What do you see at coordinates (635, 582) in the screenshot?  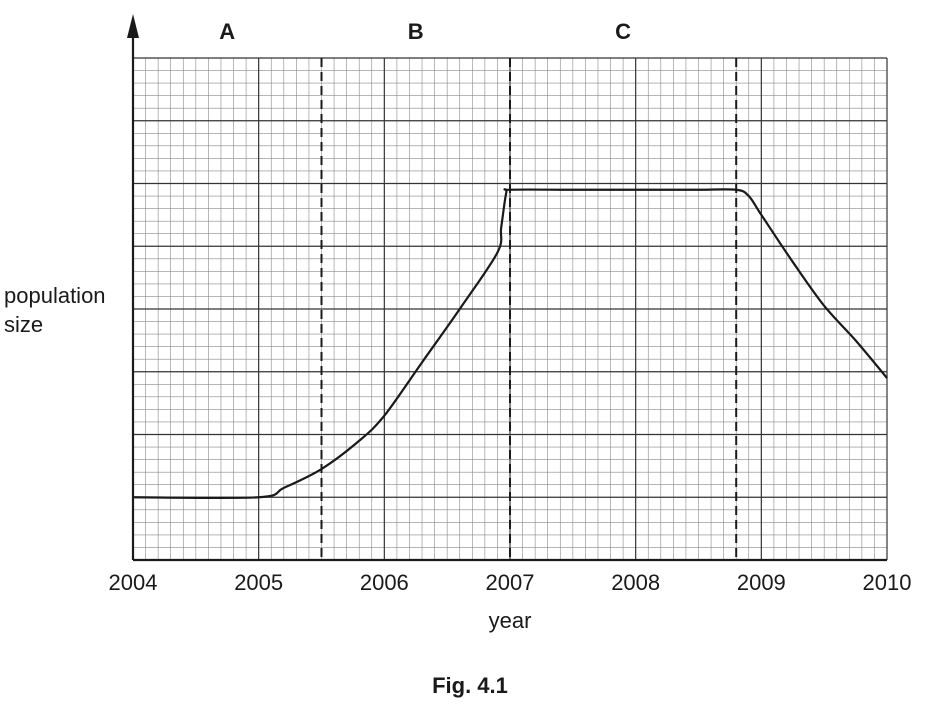 I see `x-tick-label: 2008` at bounding box center [635, 582].